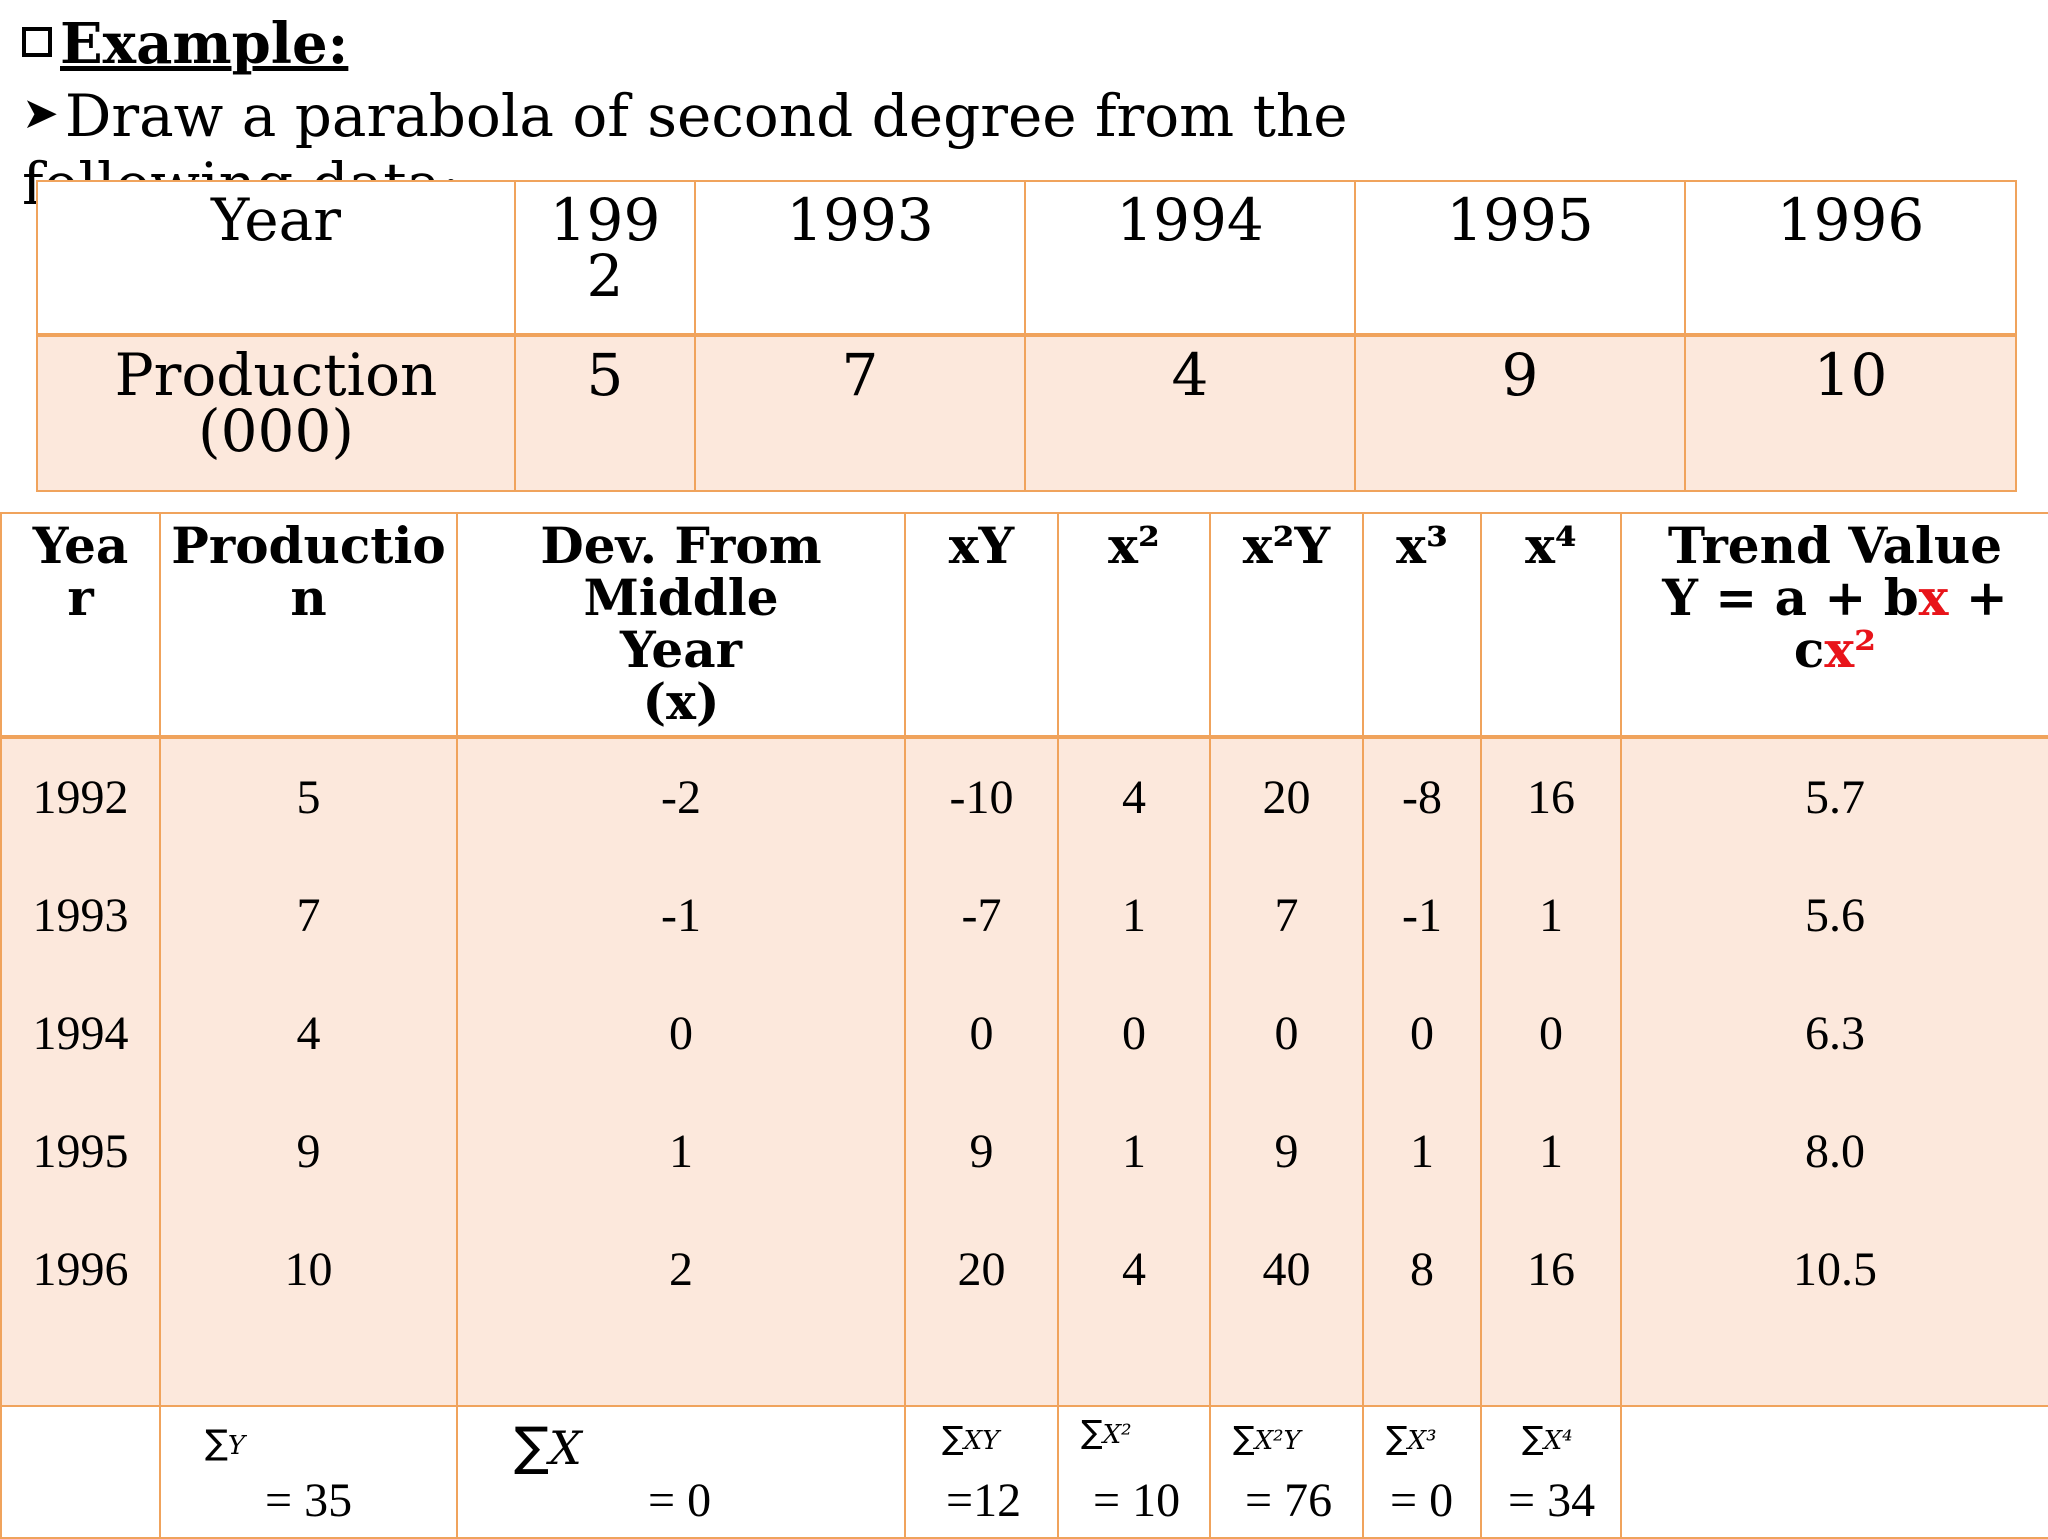  What do you see at coordinates (1551, 1472) in the screenshot?
I see `sum-x4-cell: ∑X⁴ = 34` at bounding box center [1551, 1472].